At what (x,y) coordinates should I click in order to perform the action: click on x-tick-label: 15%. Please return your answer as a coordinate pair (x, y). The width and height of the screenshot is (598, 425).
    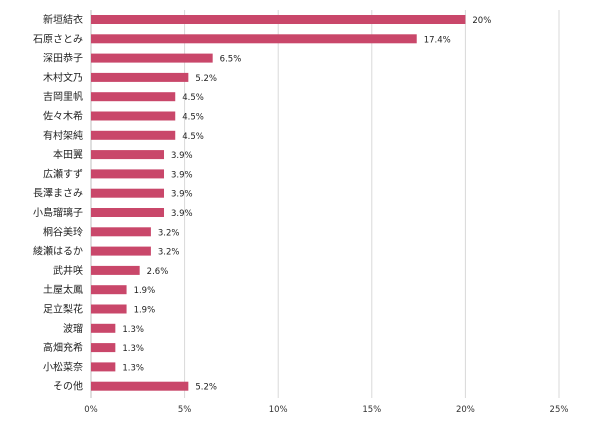
    Looking at the image, I should click on (371, 410).